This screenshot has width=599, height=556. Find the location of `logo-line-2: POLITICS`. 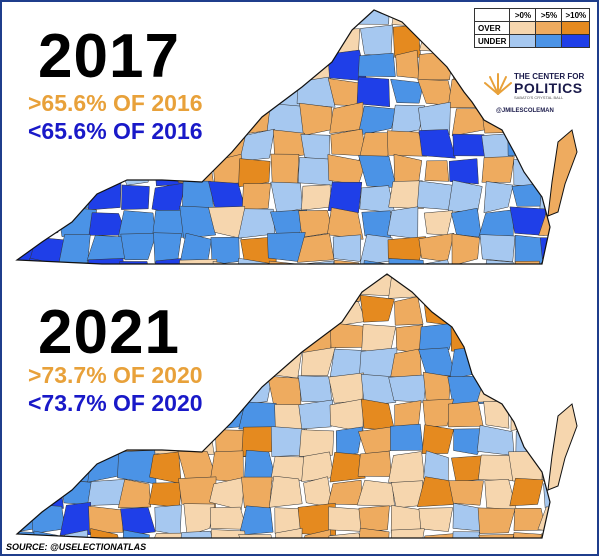

logo-line-2: POLITICS is located at coordinates (548, 88).